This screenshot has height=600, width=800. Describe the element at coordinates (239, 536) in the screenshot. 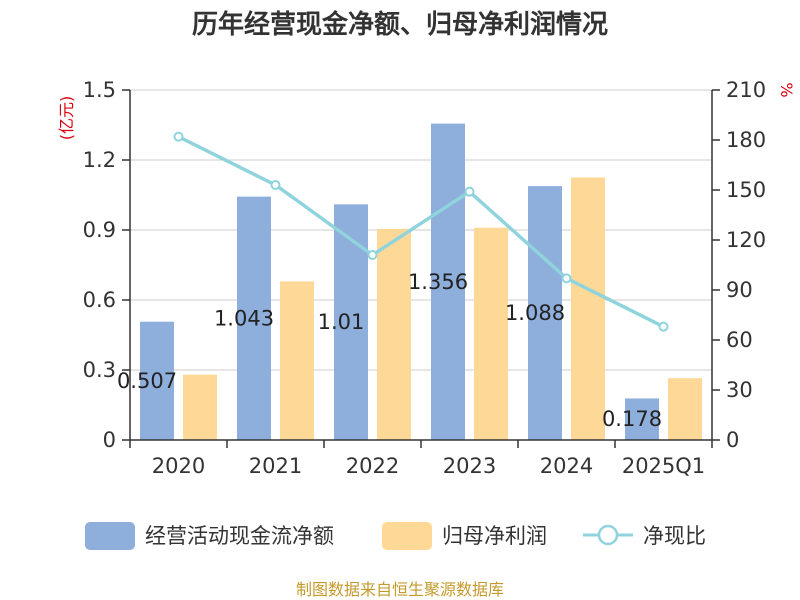

I see `legend-label: 经营活动现金流净额` at that location.